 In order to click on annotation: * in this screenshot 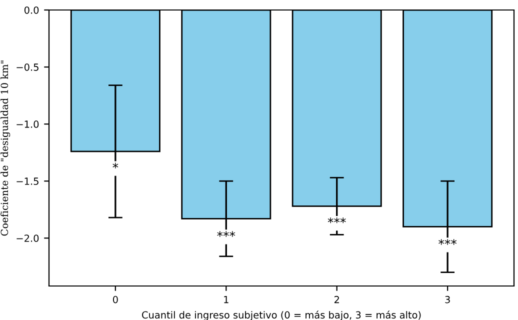, I will do `click(115, 165)`.